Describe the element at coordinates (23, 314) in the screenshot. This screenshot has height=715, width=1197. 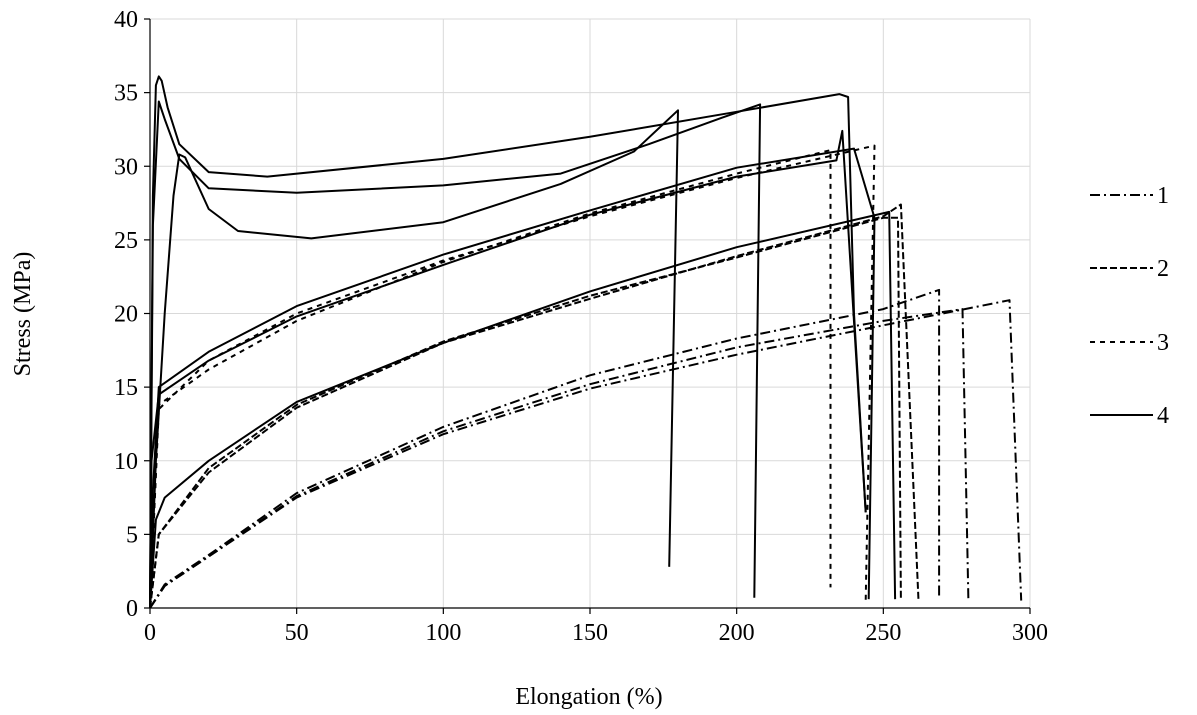
I see `y-axis-title: Stress (MPa)` at that location.